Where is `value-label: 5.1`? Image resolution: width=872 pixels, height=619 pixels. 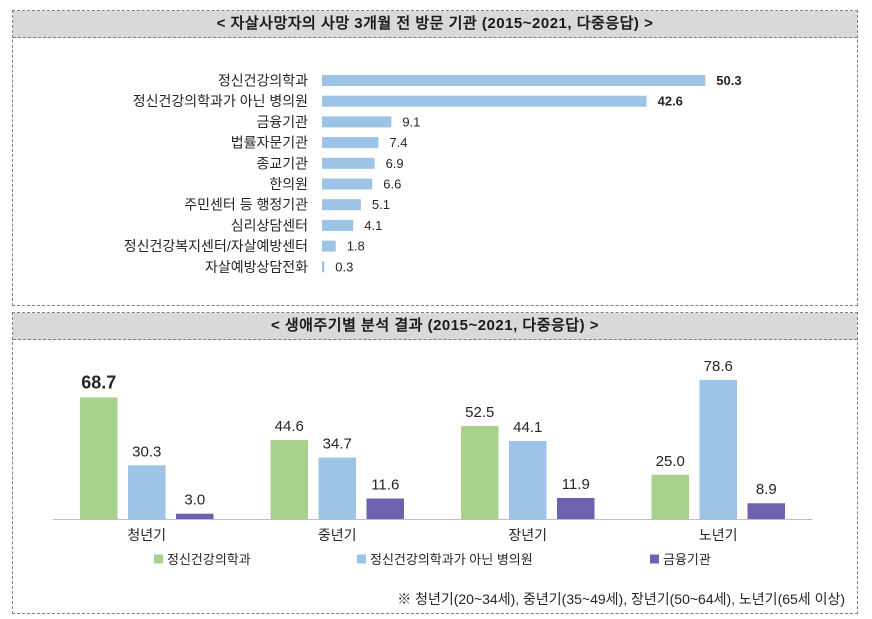
value-label: 5.1 is located at coordinates (381, 204).